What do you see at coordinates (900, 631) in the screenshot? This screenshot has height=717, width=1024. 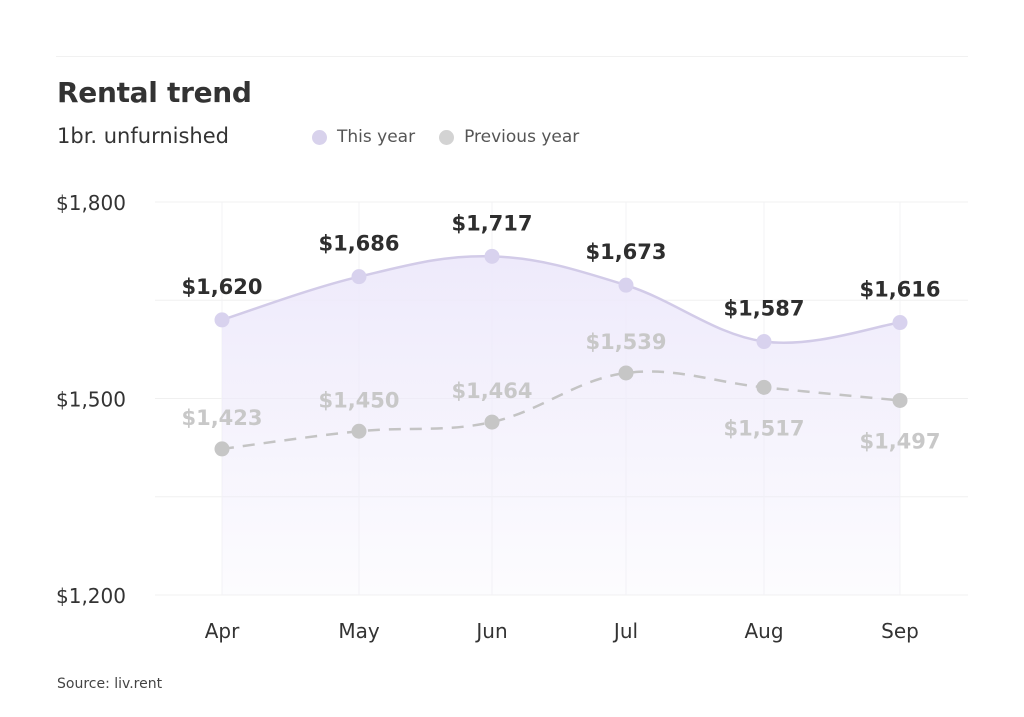 I see `x-tick-label: Sep` at bounding box center [900, 631].